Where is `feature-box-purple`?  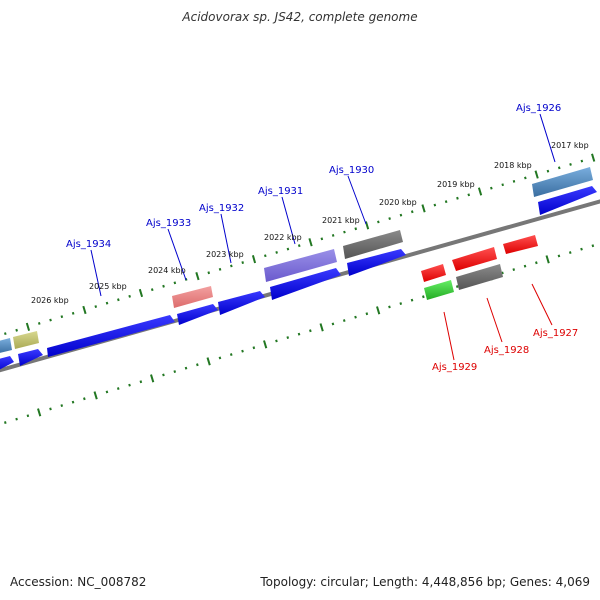 feature-box-purple is located at coordinates (300, 265).